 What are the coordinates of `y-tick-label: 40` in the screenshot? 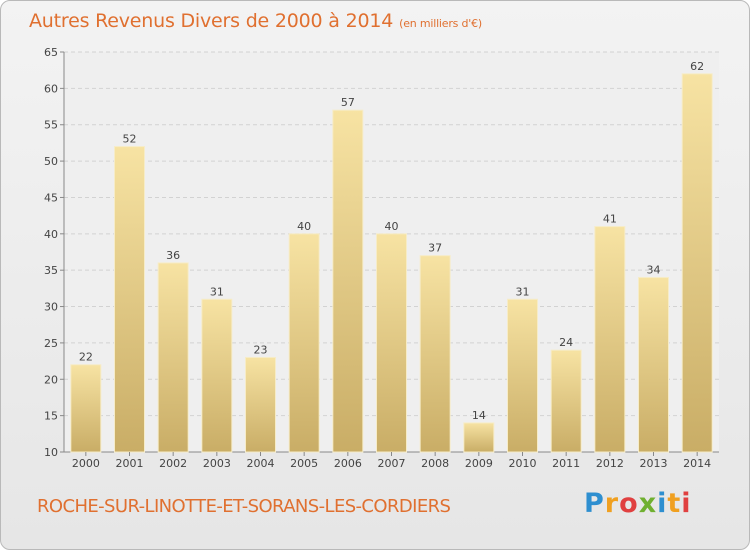 It's located at (51, 234).